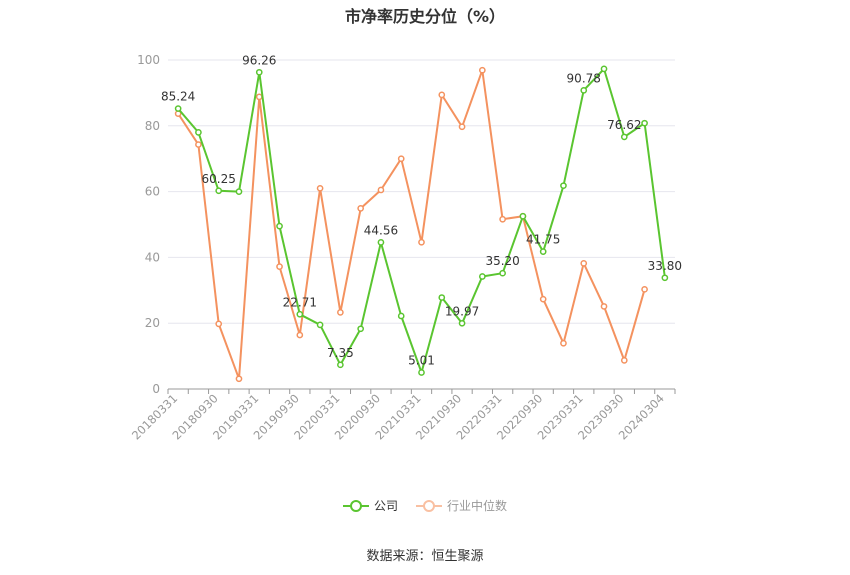 This screenshot has width=850, height=575. What do you see at coordinates (425, 556) in the screenshot?
I see `source-note: 数据来源：恒生聚源` at bounding box center [425, 556].